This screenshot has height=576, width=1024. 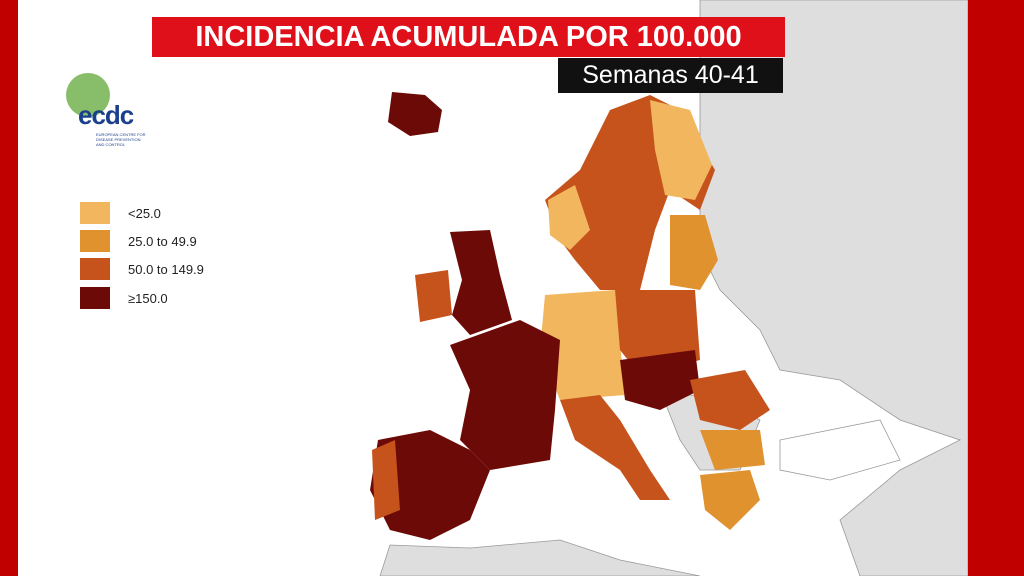 I want to click on romania, so click(x=730, y=400).